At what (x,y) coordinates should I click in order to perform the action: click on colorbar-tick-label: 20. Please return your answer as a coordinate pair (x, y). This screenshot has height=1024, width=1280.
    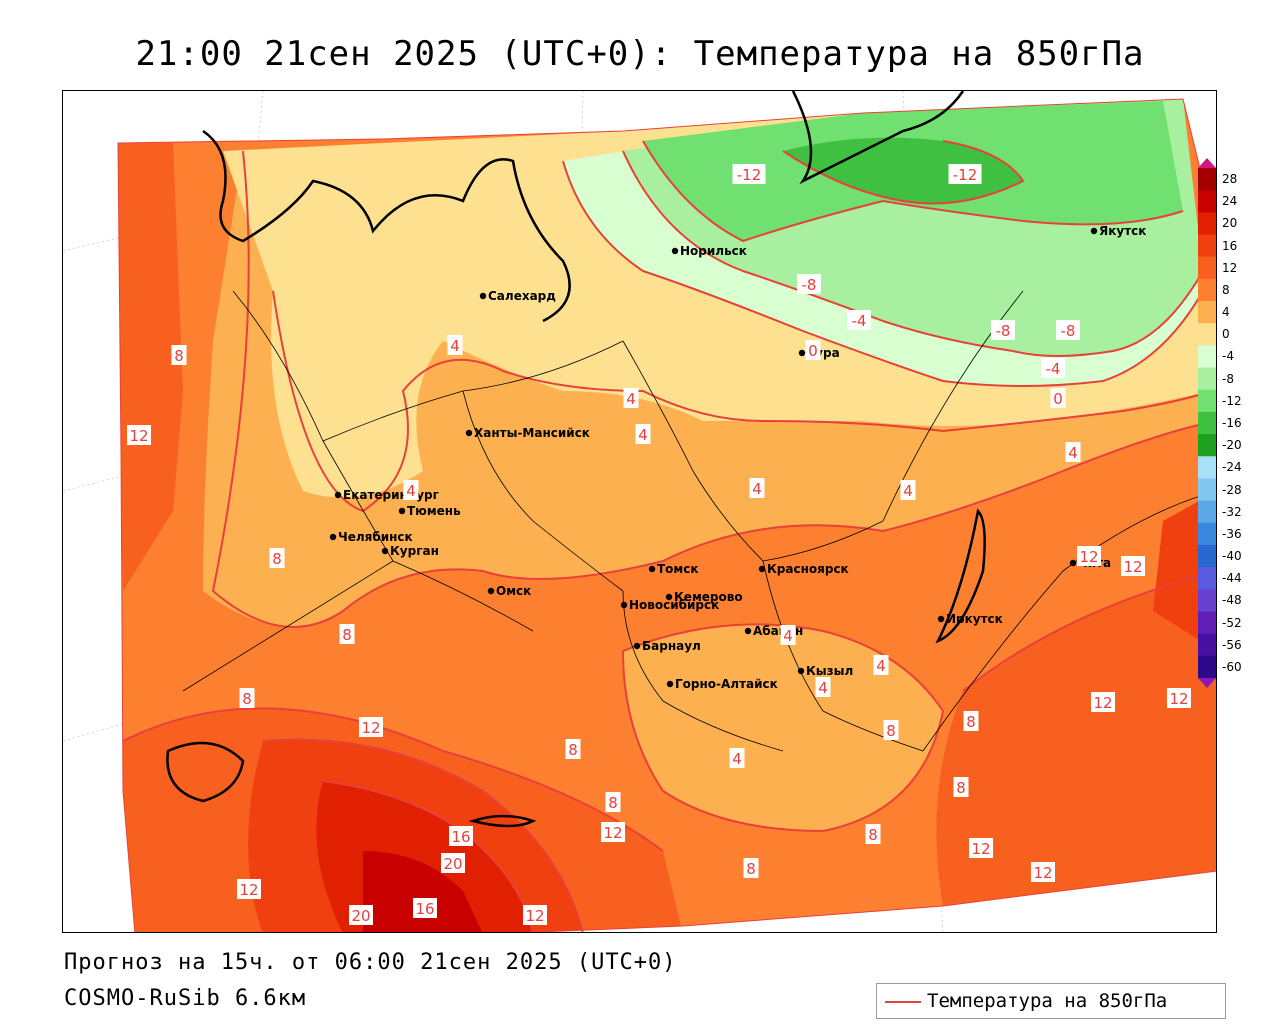
    Looking at the image, I should click on (1230, 223).